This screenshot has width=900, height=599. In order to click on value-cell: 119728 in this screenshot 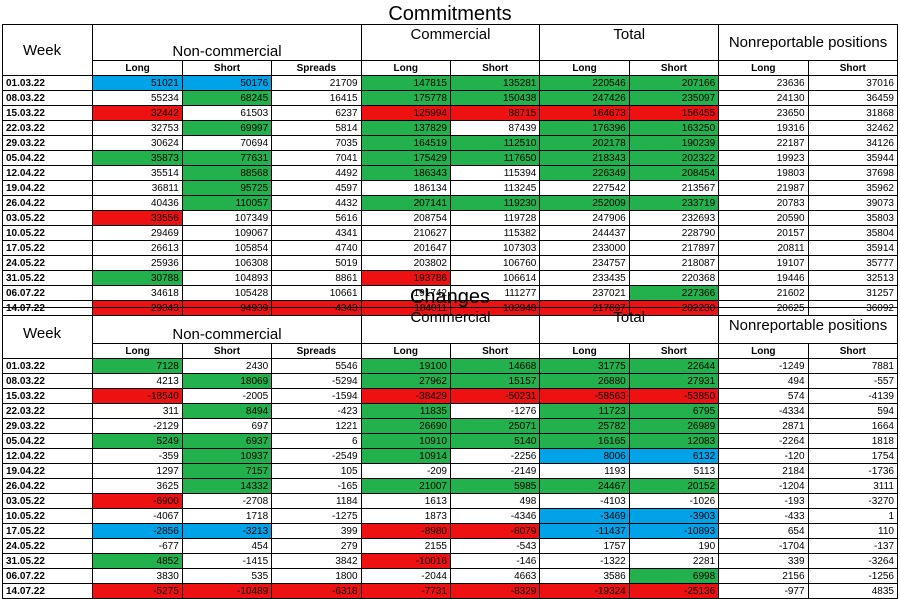, I will do `click(495, 218)`.